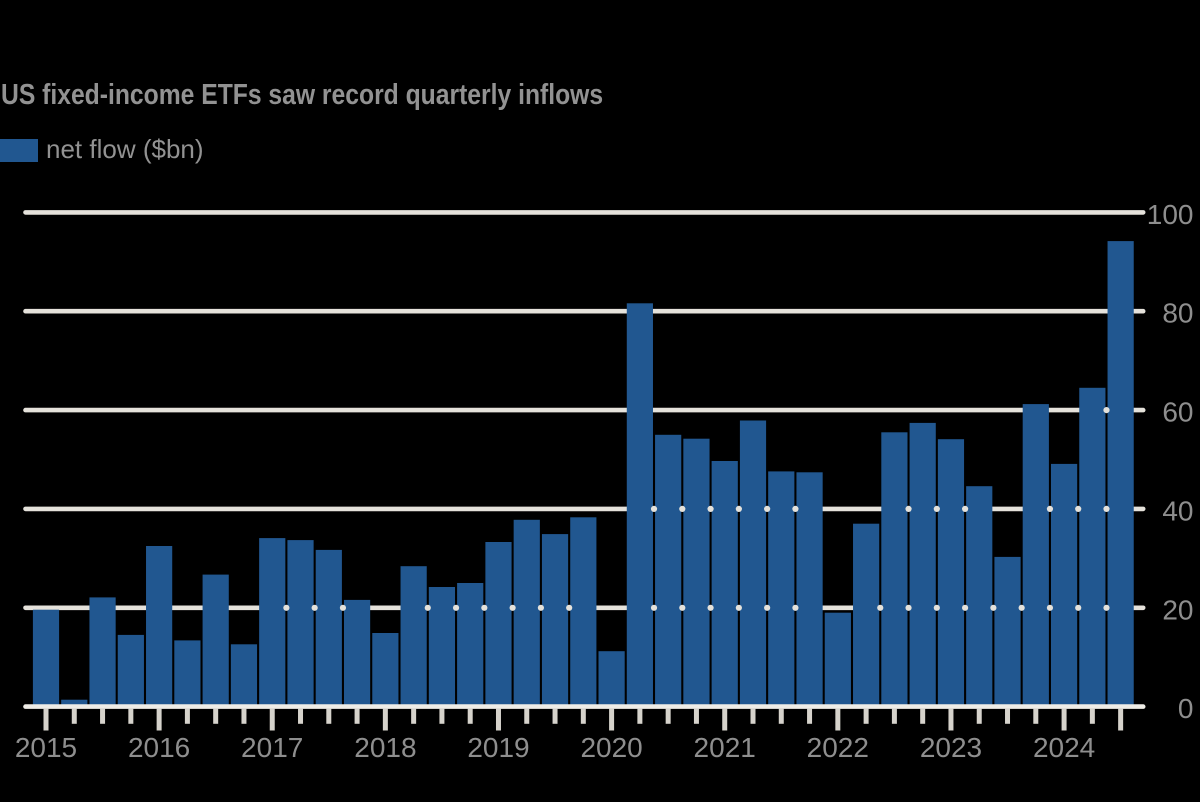 The image size is (1200, 802). Describe the element at coordinates (1177, 313) in the screenshot. I see `svg-text: 80` at that location.